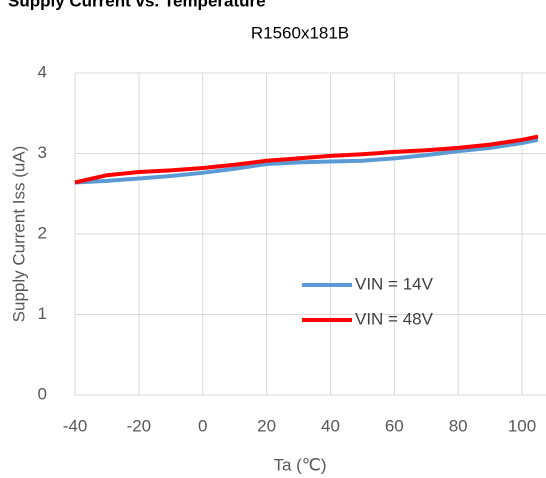  Describe the element at coordinates (42, 71) in the screenshot. I see `y-tick-label: 4` at that location.